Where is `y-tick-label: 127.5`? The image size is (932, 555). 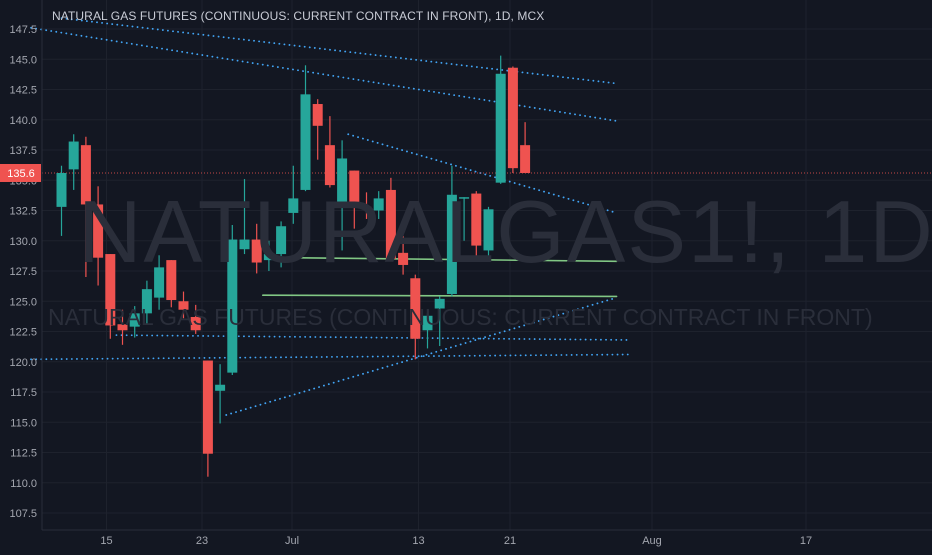
y-tick-label: 127.5 is located at coordinates (23, 272).